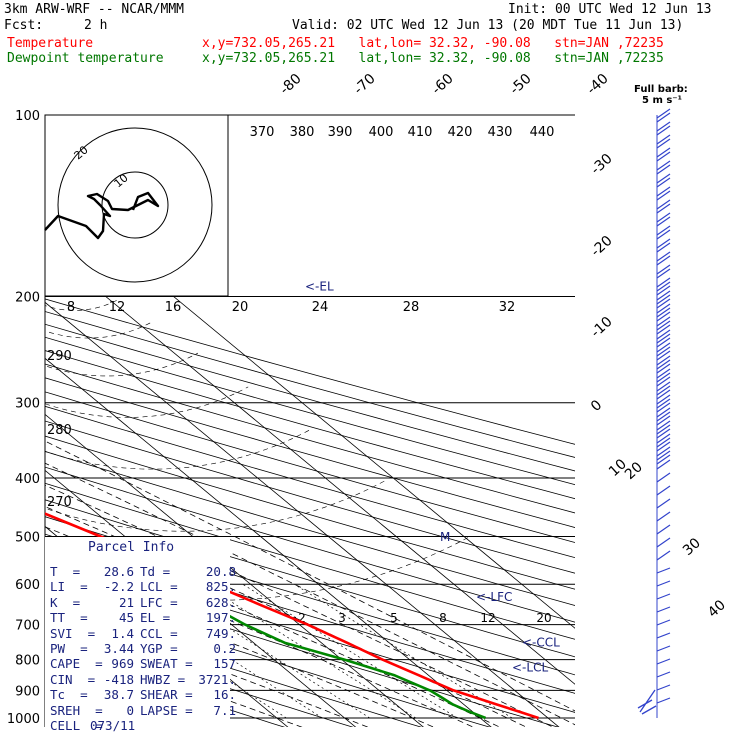 The height and width of the screenshot is (740, 740). What do you see at coordinates (73, 633) in the screenshot?
I see `parcel-label: SVI =` at bounding box center [73, 633].